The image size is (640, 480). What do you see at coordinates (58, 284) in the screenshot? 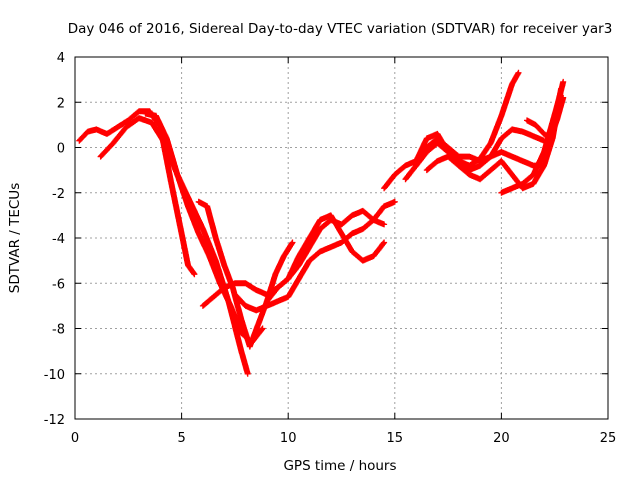
I see `y-tick-label: -6` at bounding box center [58, 284].